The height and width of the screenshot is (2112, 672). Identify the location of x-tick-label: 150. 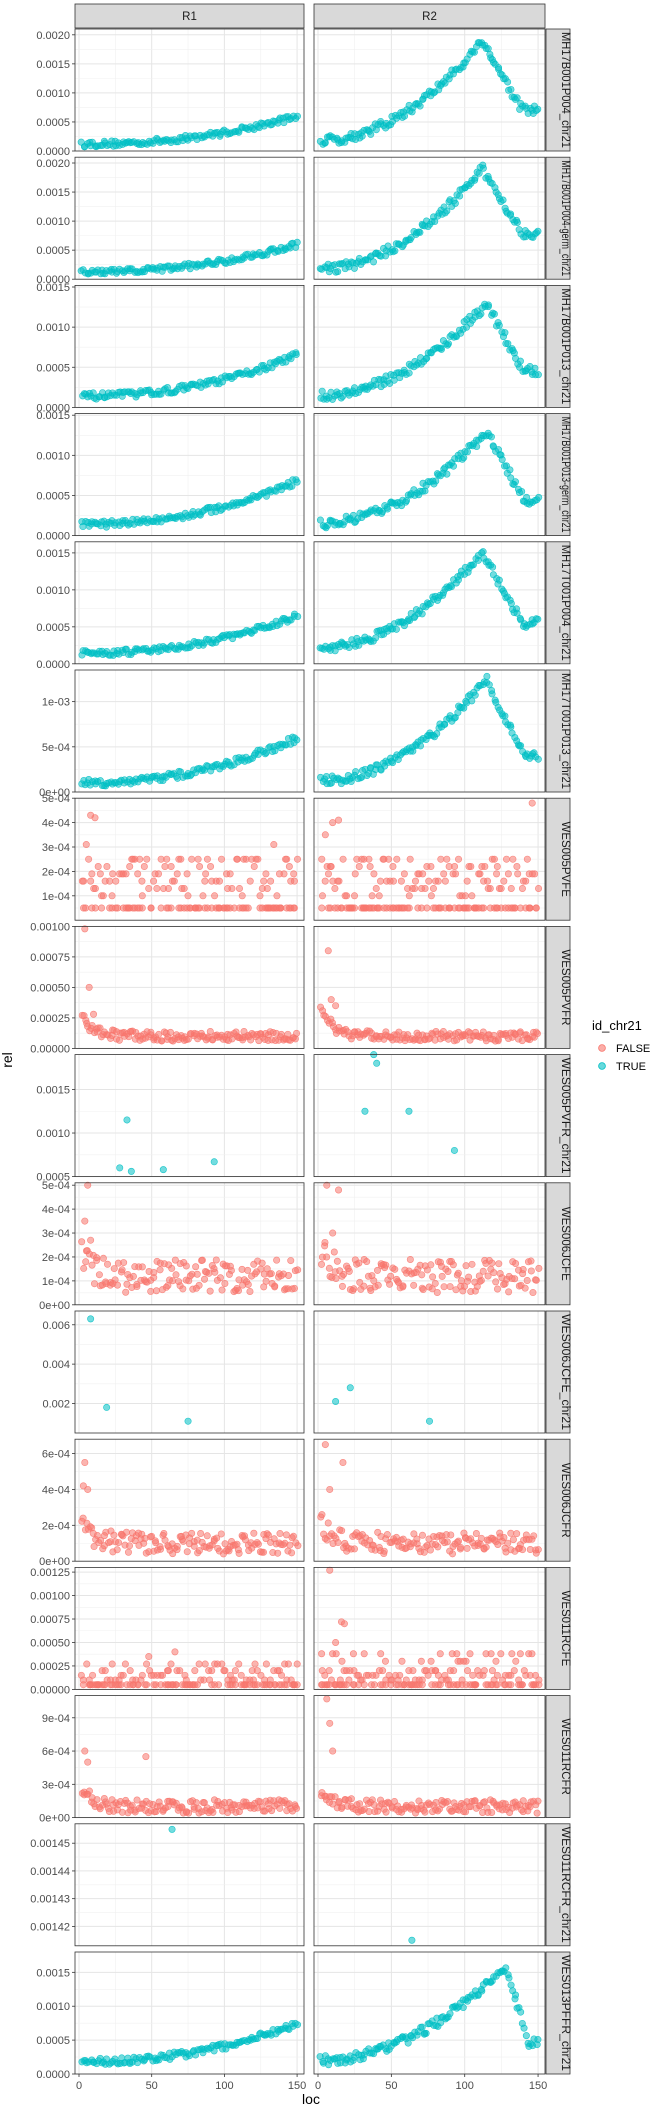
(538, 2086).